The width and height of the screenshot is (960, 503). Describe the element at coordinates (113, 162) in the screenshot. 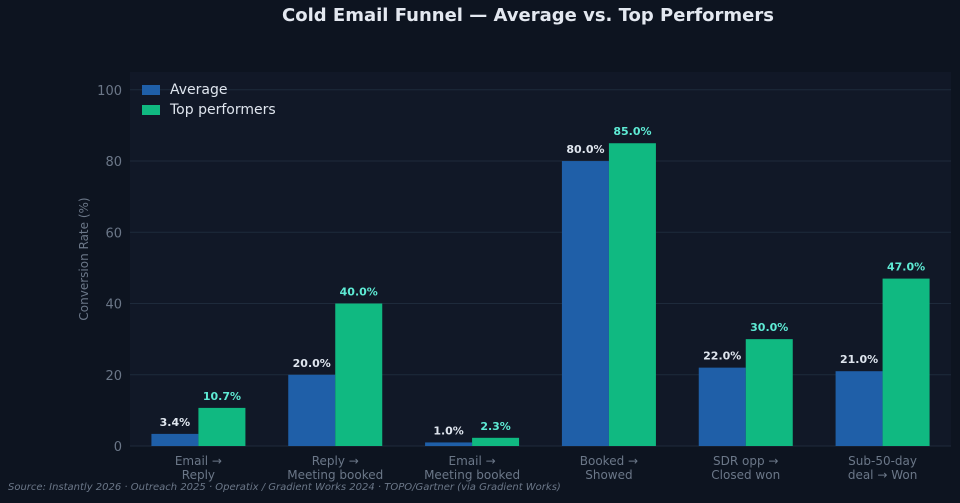

I see `y-tick-label: 80` at that location.